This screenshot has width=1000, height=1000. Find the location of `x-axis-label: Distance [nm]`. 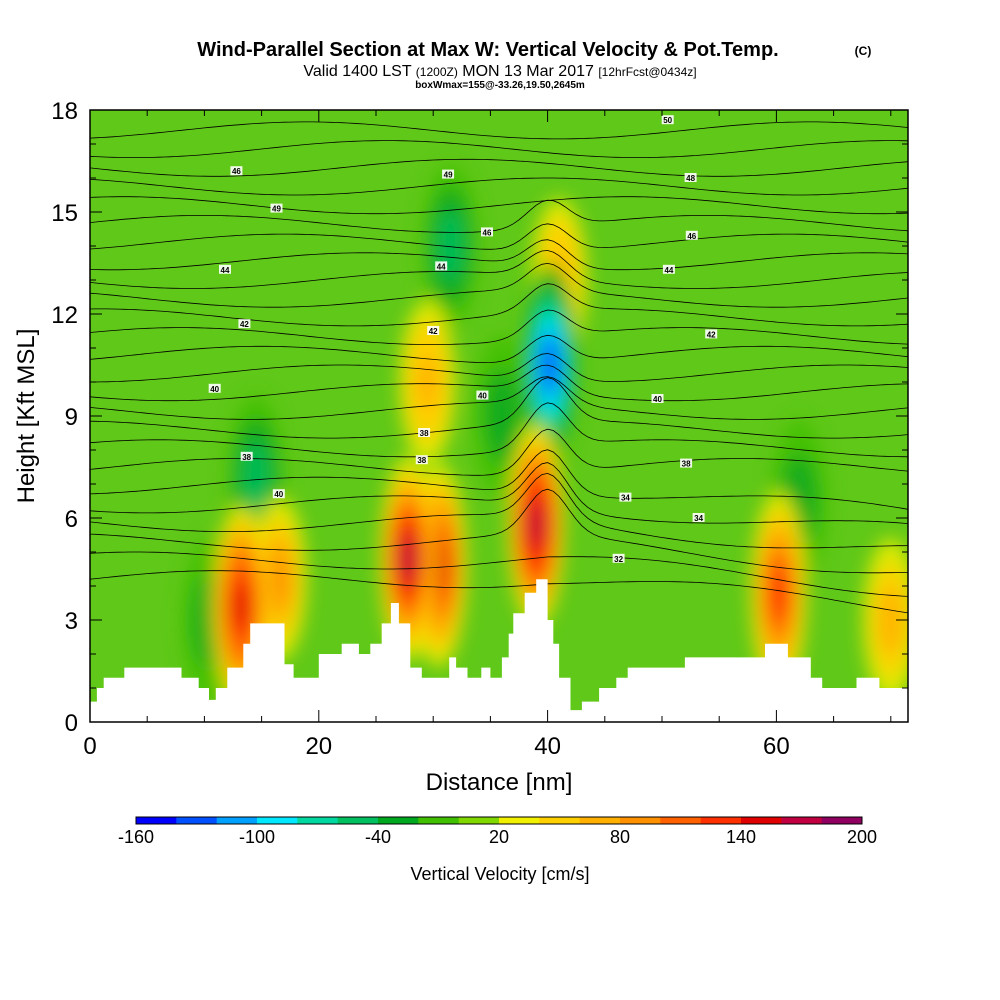

x-axis-label: Distance [nm] is located at coordinates (499, 782).